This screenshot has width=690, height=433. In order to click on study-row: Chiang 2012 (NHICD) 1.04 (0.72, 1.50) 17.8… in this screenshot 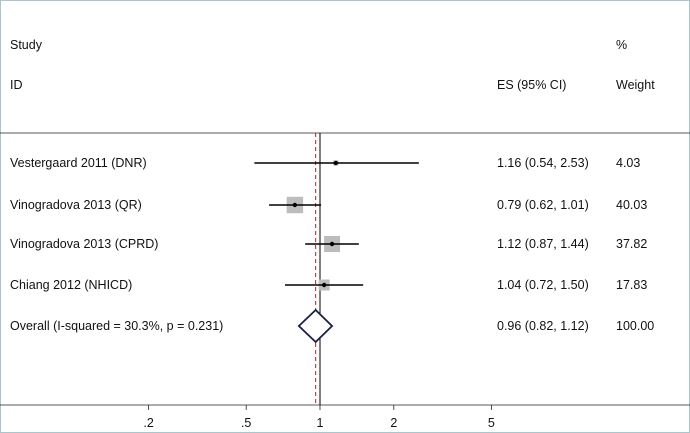, I will do `click(328, 285)`.